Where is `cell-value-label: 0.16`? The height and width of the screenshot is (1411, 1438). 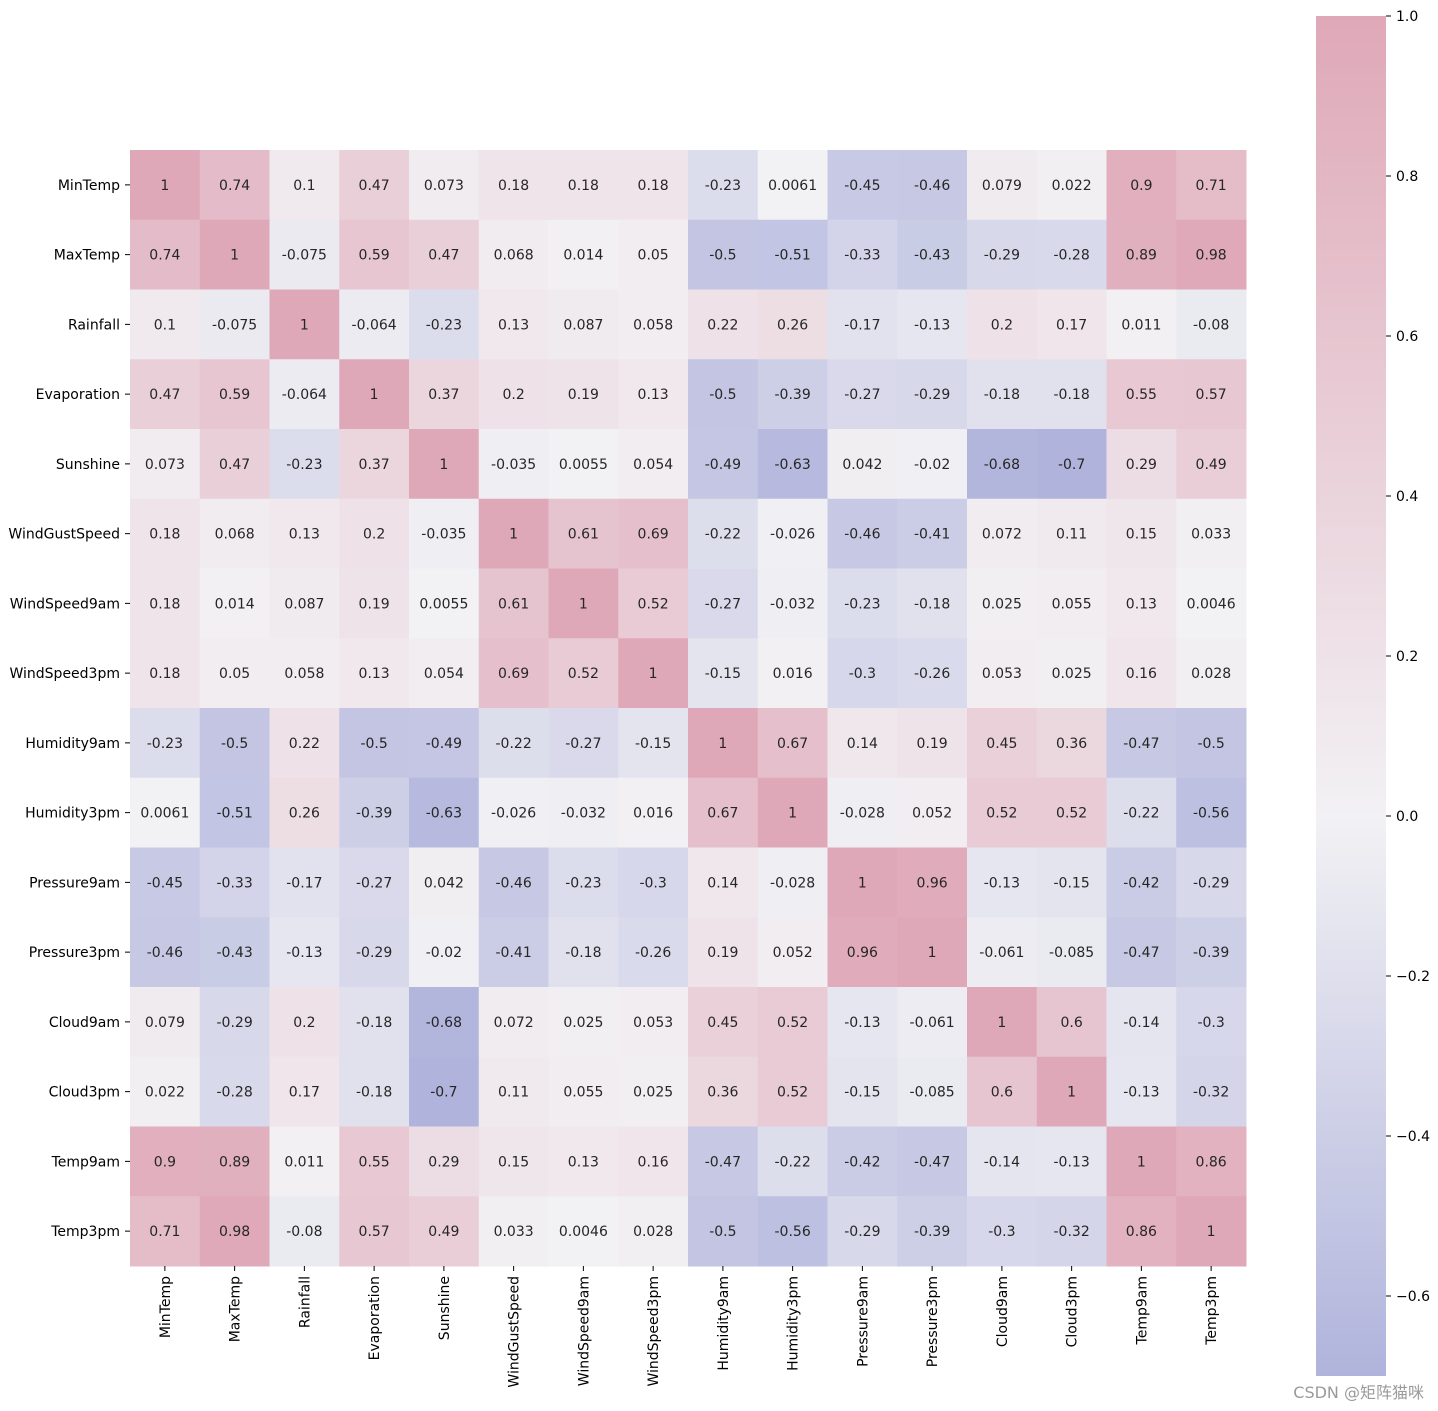
cell-value-label: 0.16 is located at coordinates (1141, 674).